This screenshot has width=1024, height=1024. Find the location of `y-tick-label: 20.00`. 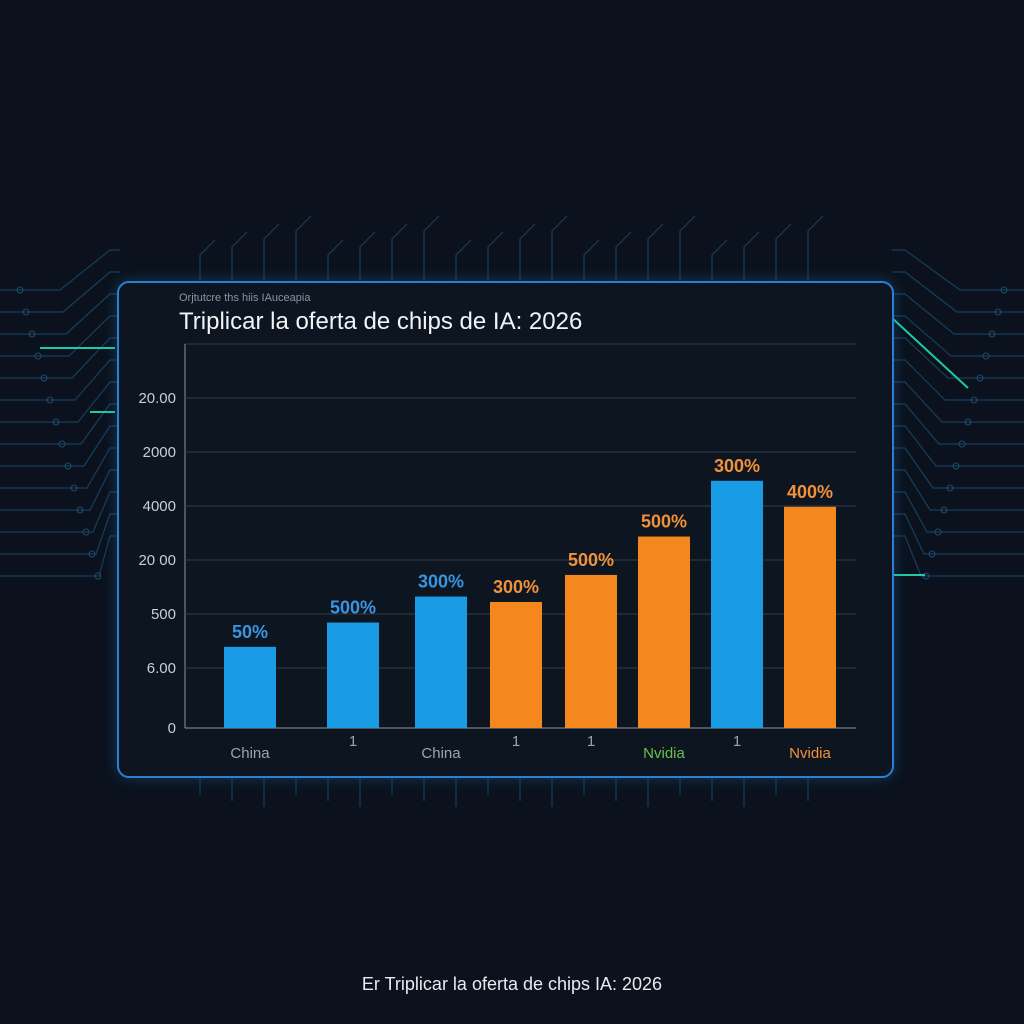

y-tick-label: 20.00 is located at coordinates (157, 398).